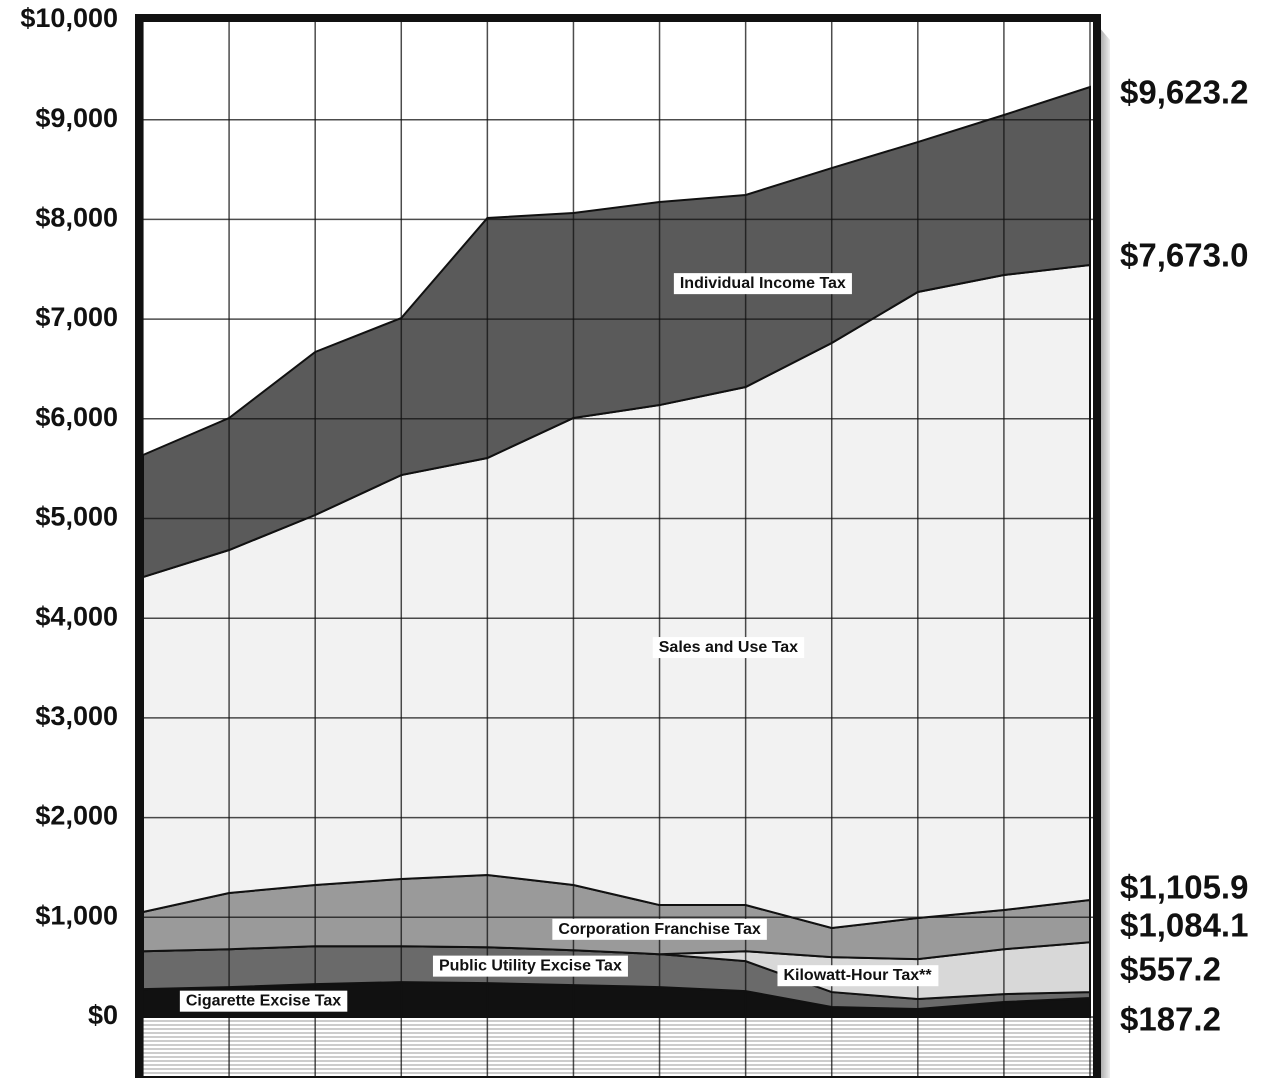 Image resolution: width=1282 pixels, height=1078 pixels. I want to click on annotation: $7,673.0, so click(1184, 255).